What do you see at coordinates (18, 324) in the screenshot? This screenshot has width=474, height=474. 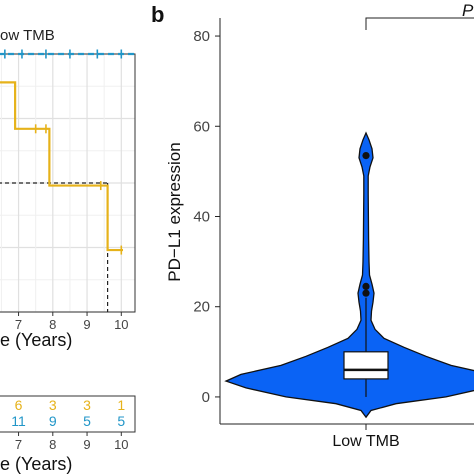 I see `km-x-tick-label: 7` at bounding box center [18, 324].